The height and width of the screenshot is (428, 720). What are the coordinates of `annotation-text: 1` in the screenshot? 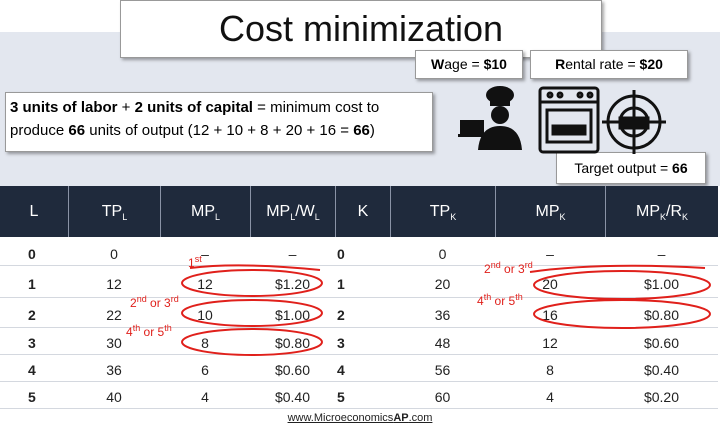 It's located at (191, 263).